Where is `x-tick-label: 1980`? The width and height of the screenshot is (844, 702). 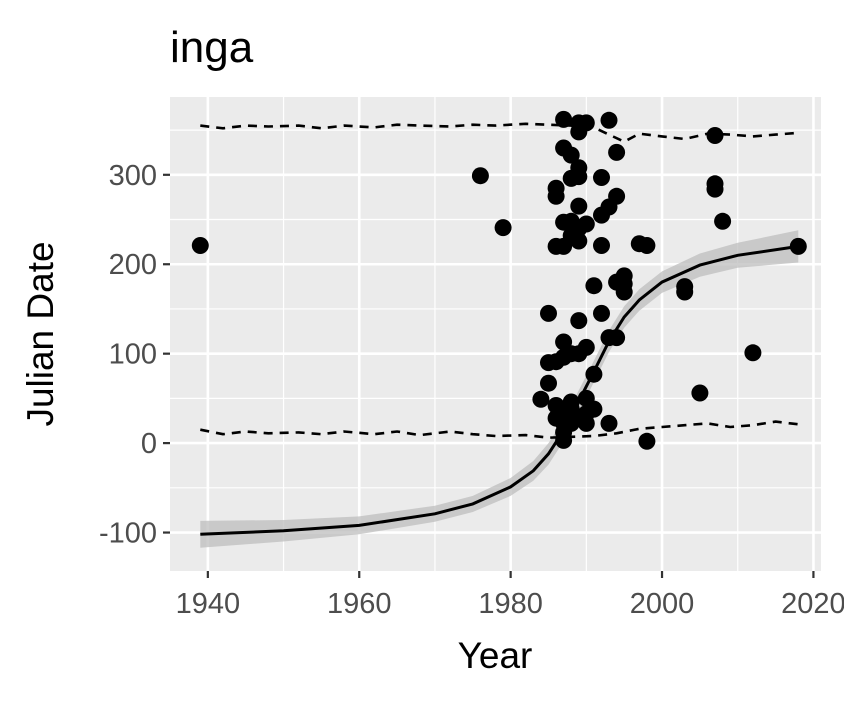
x-tick-label: 1980 is located at coordinates (510, 604).